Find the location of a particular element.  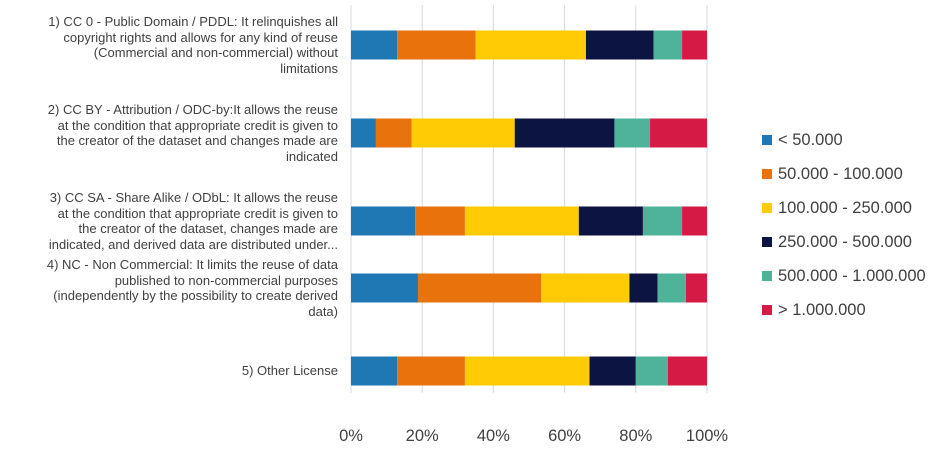

legend-label: > 1.000.000 is located at coordinates (822, 309).